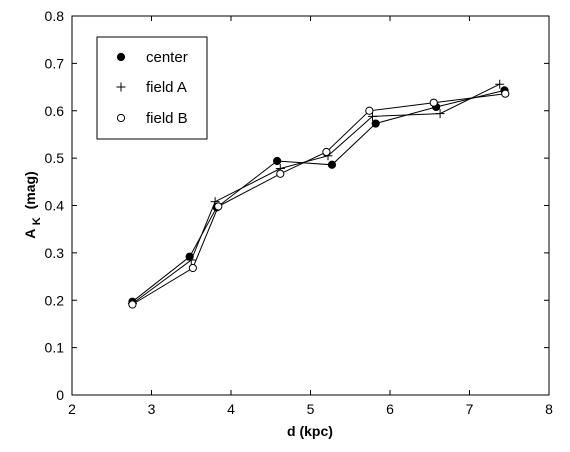 The width and height of the screenshot is (570, 452). I want to click on x-tick-label: 7, so click(470, 409).